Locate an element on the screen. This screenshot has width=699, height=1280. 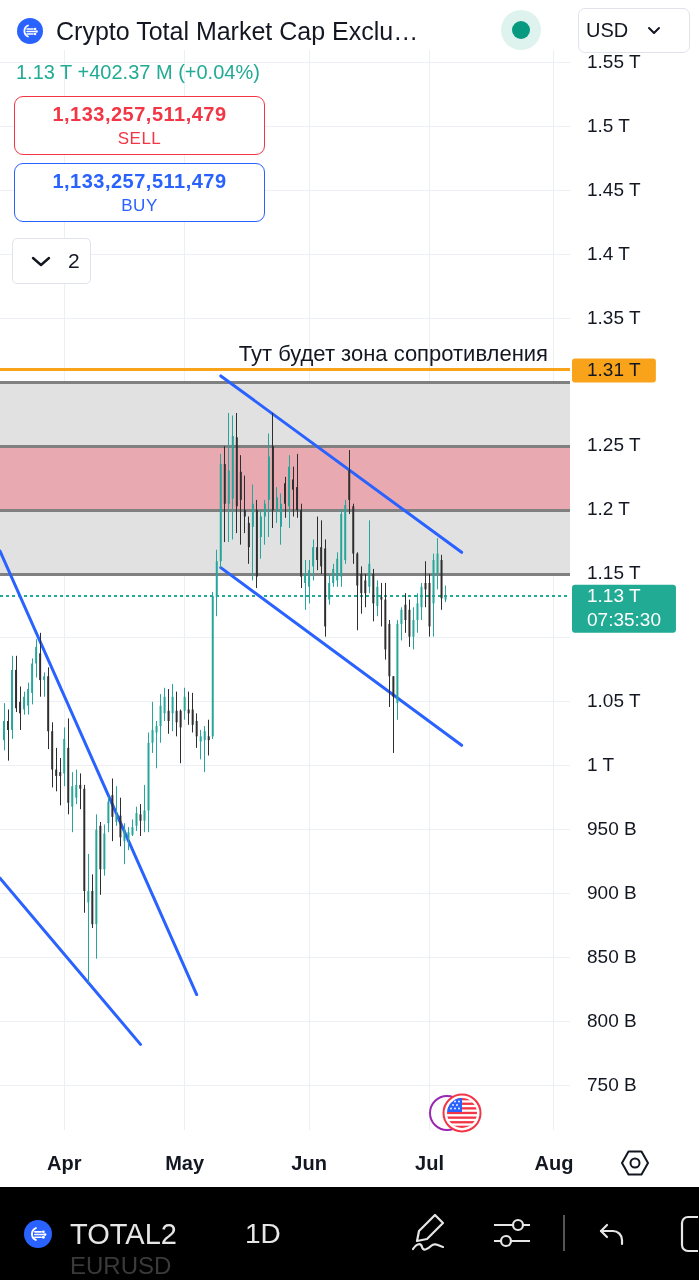
ref-line-label: 1.13 T 07:35:30 is located at coordinates (624, 607).